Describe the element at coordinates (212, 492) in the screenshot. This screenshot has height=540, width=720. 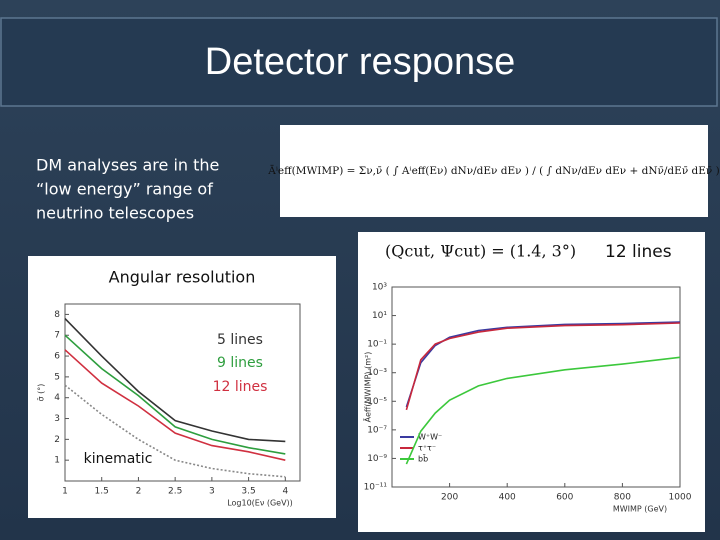
I see `x-tick-label: 3` at that location.